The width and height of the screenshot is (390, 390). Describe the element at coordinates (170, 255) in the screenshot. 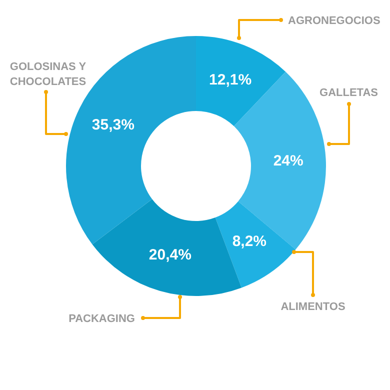

I see `data-label: 20,4%` at that location.